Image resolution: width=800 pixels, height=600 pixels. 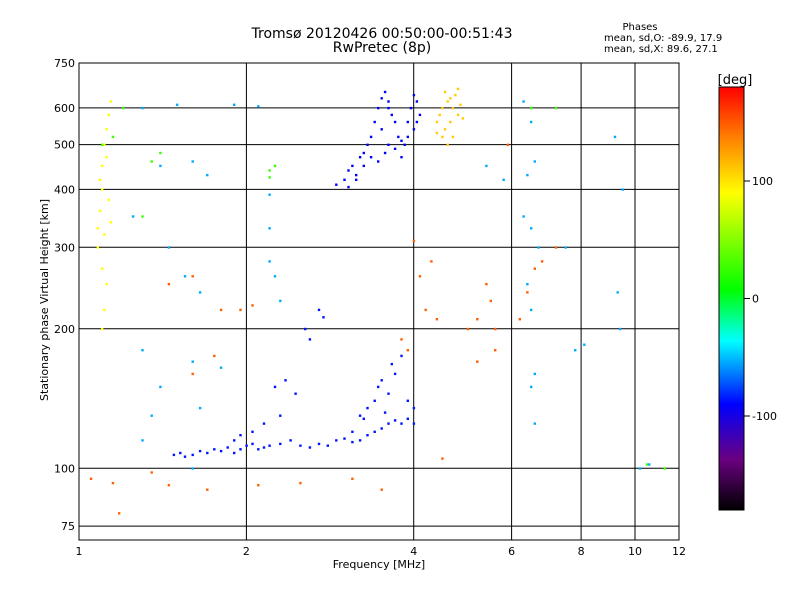 I want to click on phase-info-heading: Phases, so click(x=640, y=27).